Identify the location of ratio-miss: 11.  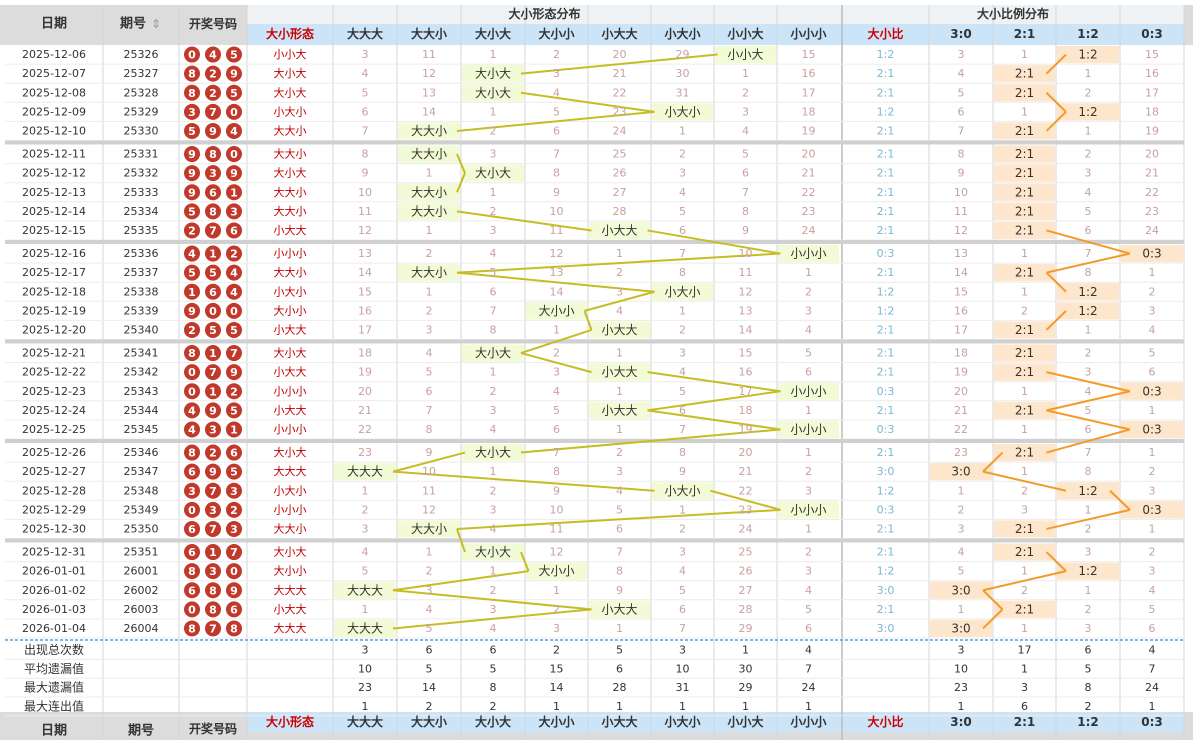
(961, 211).